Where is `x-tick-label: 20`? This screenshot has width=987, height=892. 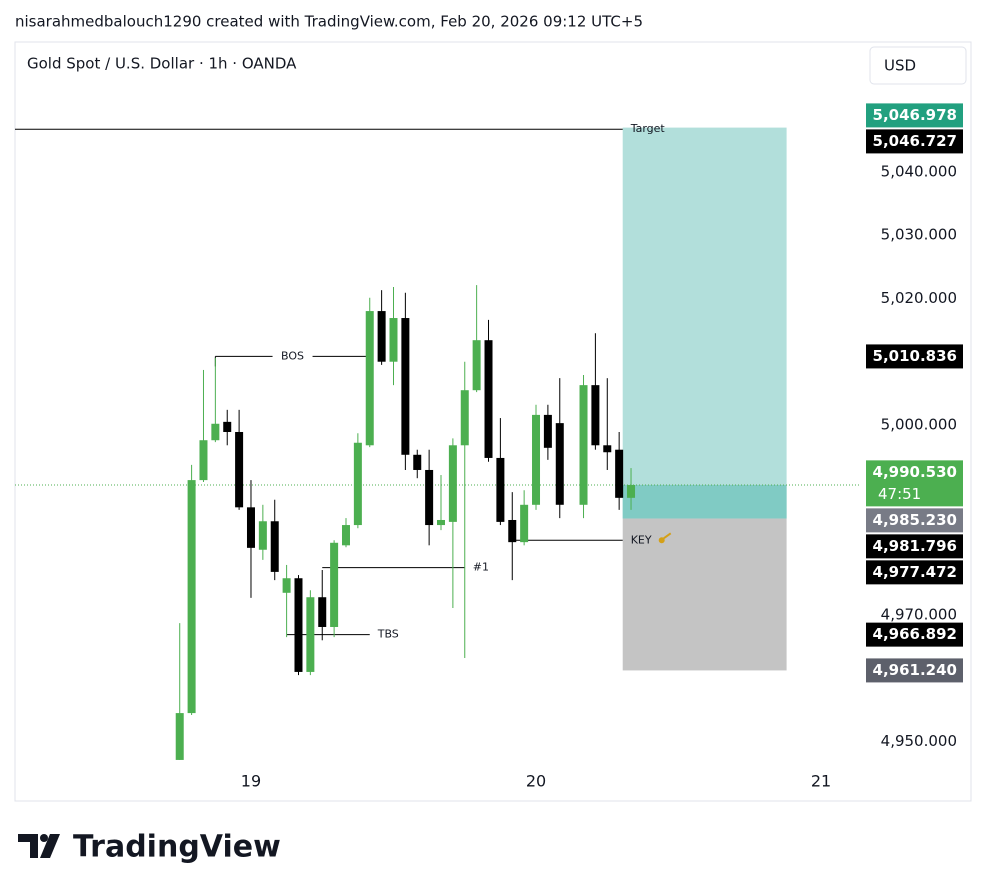 x-tick-label: 20 is located at coordinates (536, 781).